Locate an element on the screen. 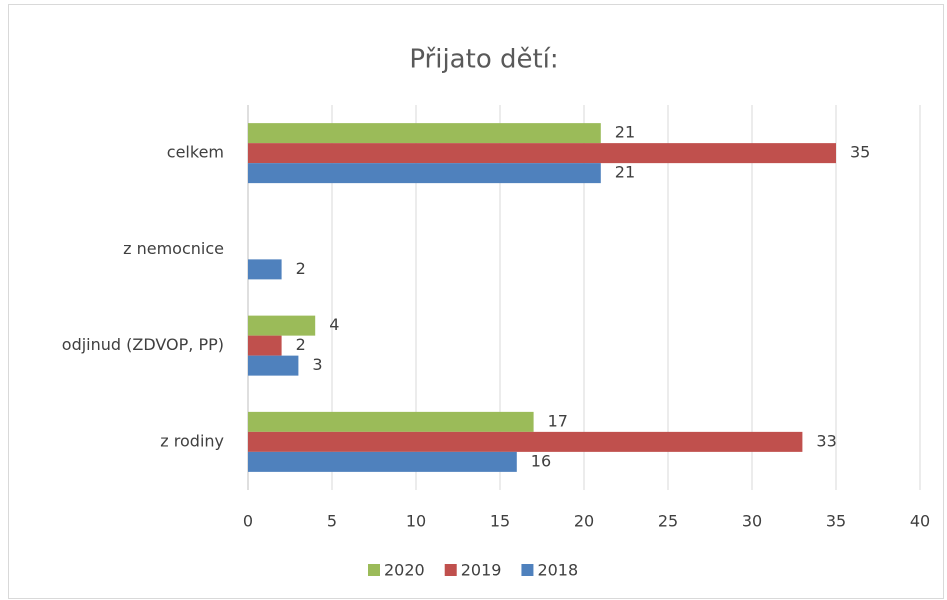  x-tick-label: 20 is located at coordinates (584, 521).